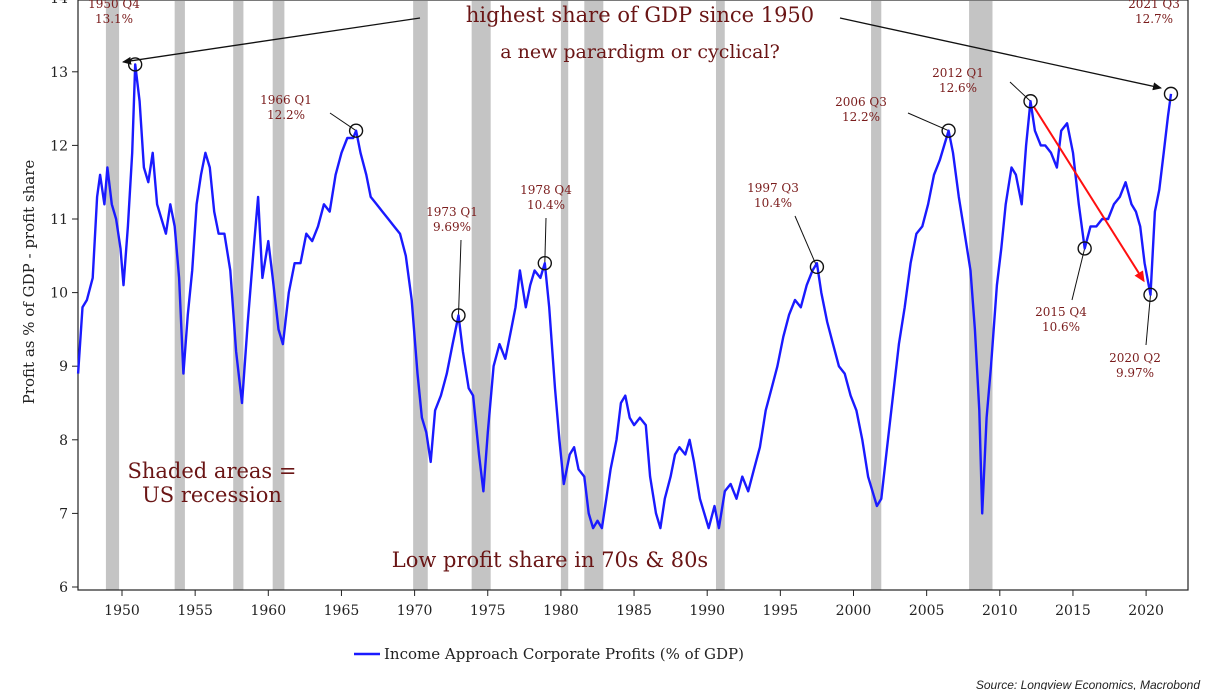 This screenshot has height=690, width=1226. What do you see at coordinates (634, 611) in the screenshot?
I see `x-tick-label: 1985` at bounding box center [634, 611].